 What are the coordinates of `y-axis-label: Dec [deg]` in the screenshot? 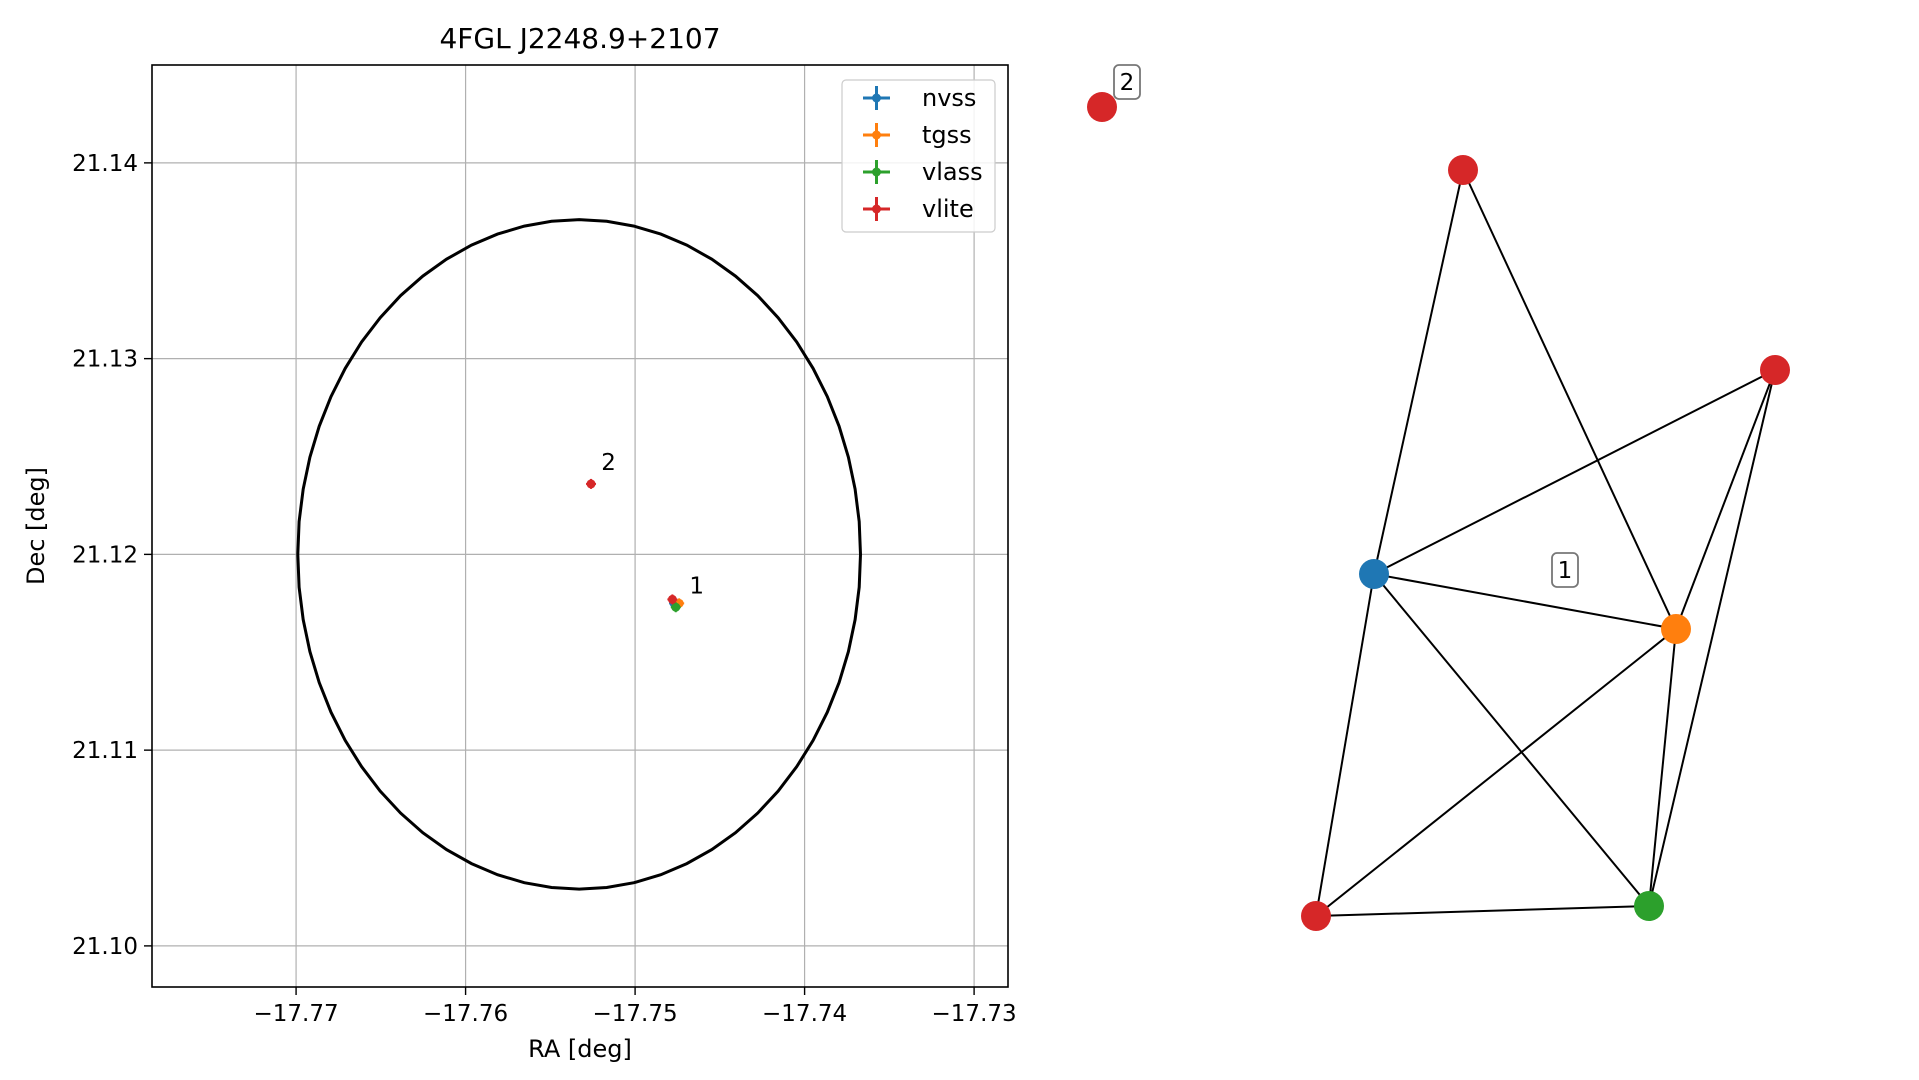 It's located at (36, 526).